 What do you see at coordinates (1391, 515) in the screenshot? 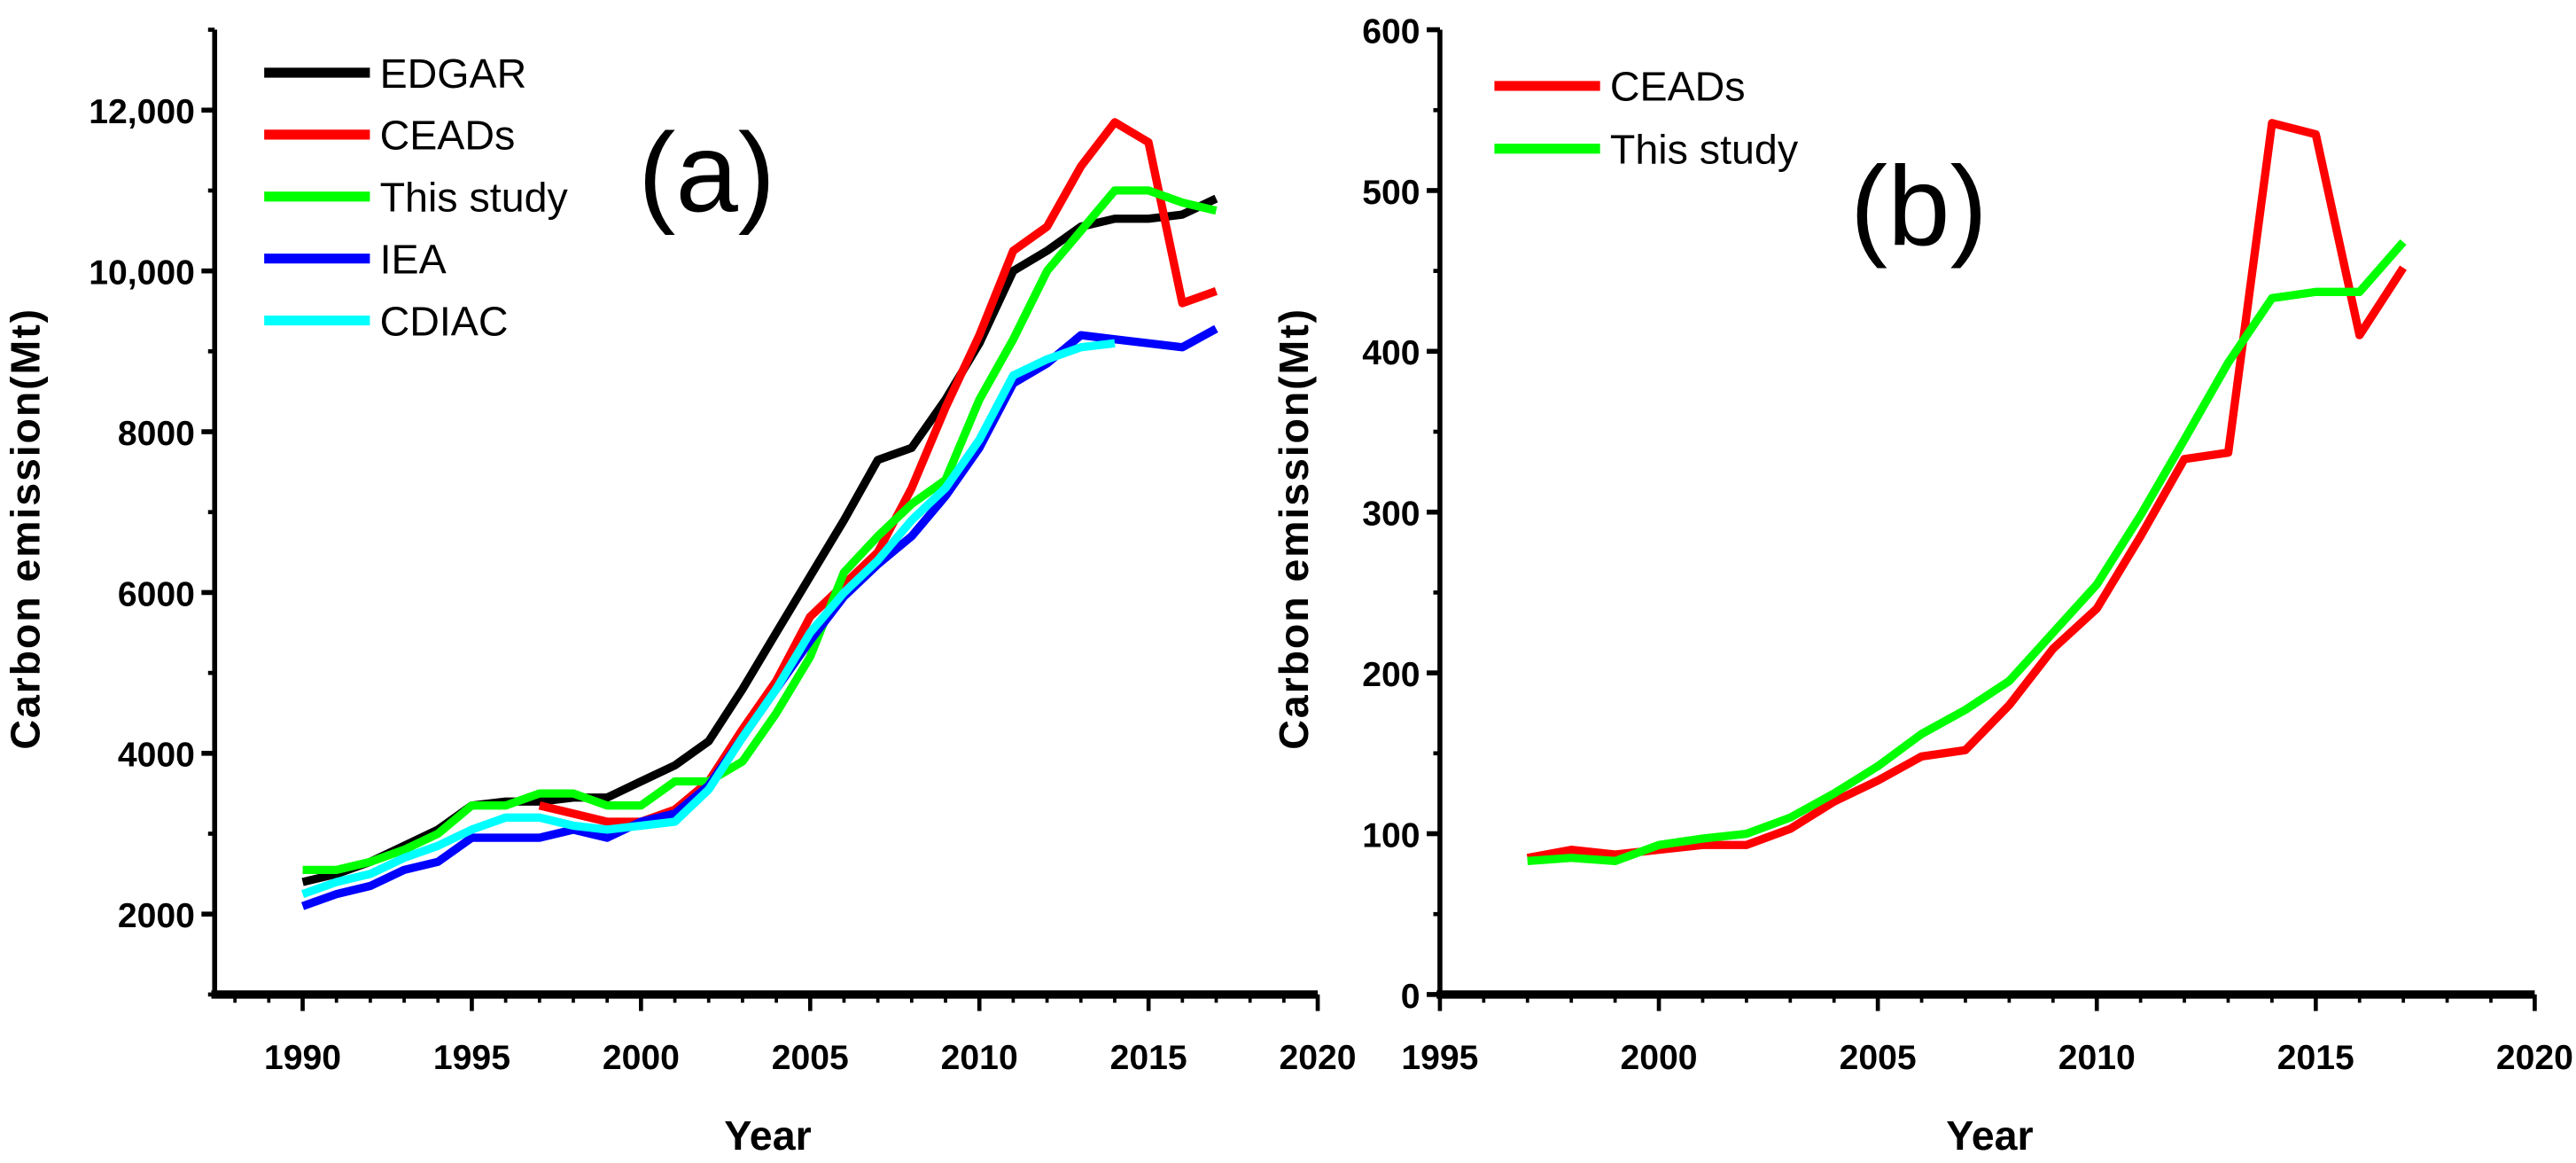
I see `y-tick-label: 300` at bounding box center [1391, 515].